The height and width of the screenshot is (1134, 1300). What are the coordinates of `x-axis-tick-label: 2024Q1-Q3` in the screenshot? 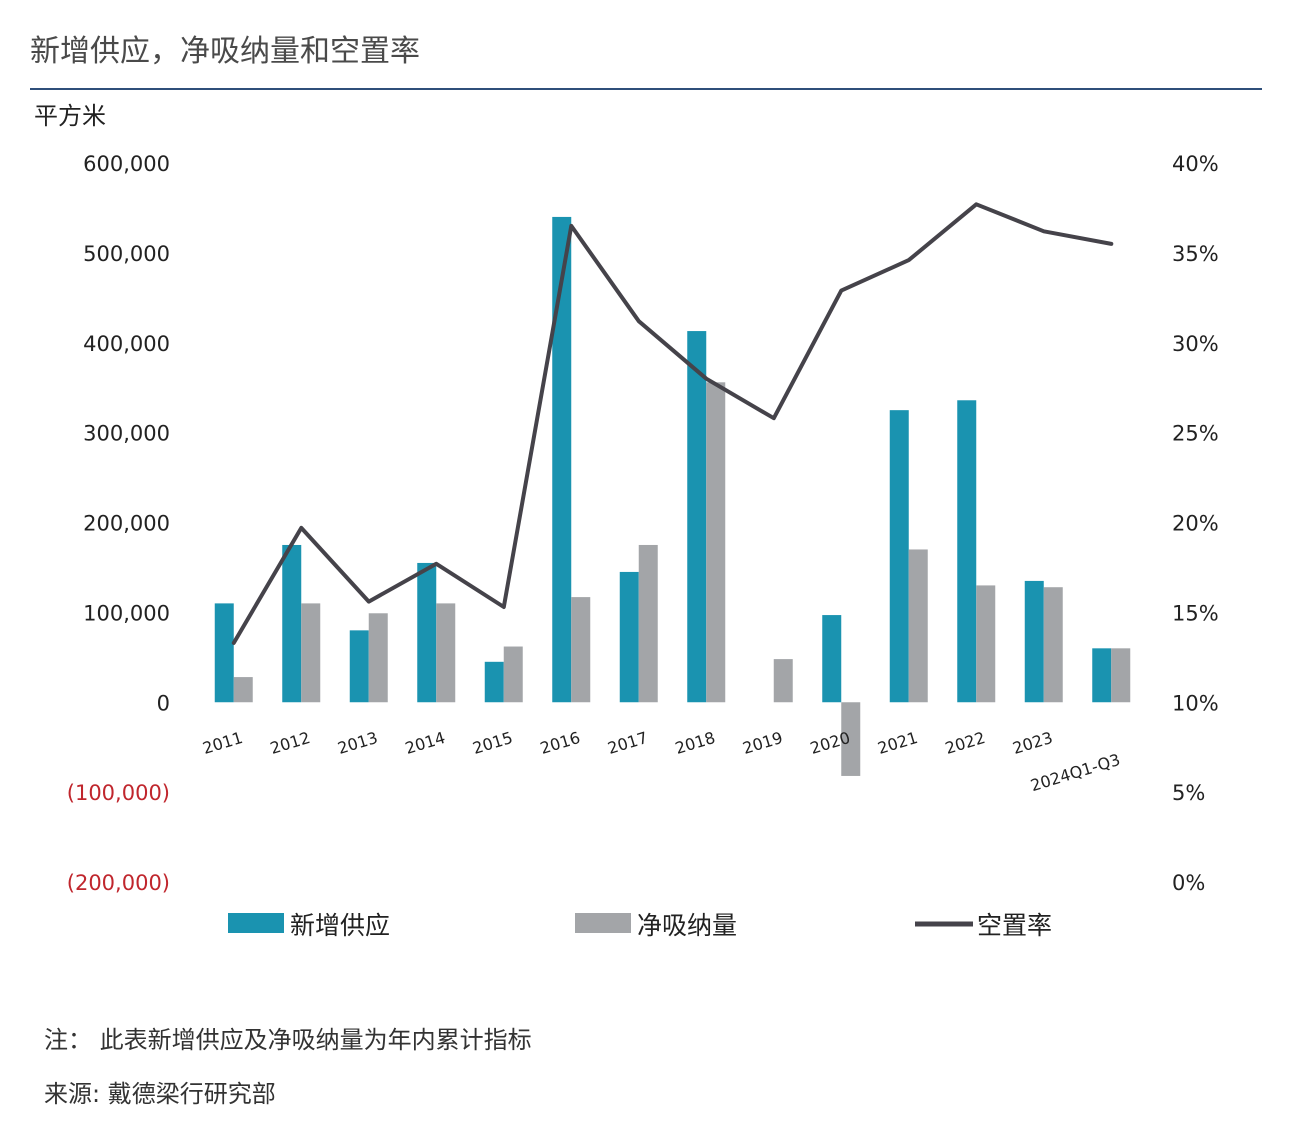 It's located at (1075, 772).